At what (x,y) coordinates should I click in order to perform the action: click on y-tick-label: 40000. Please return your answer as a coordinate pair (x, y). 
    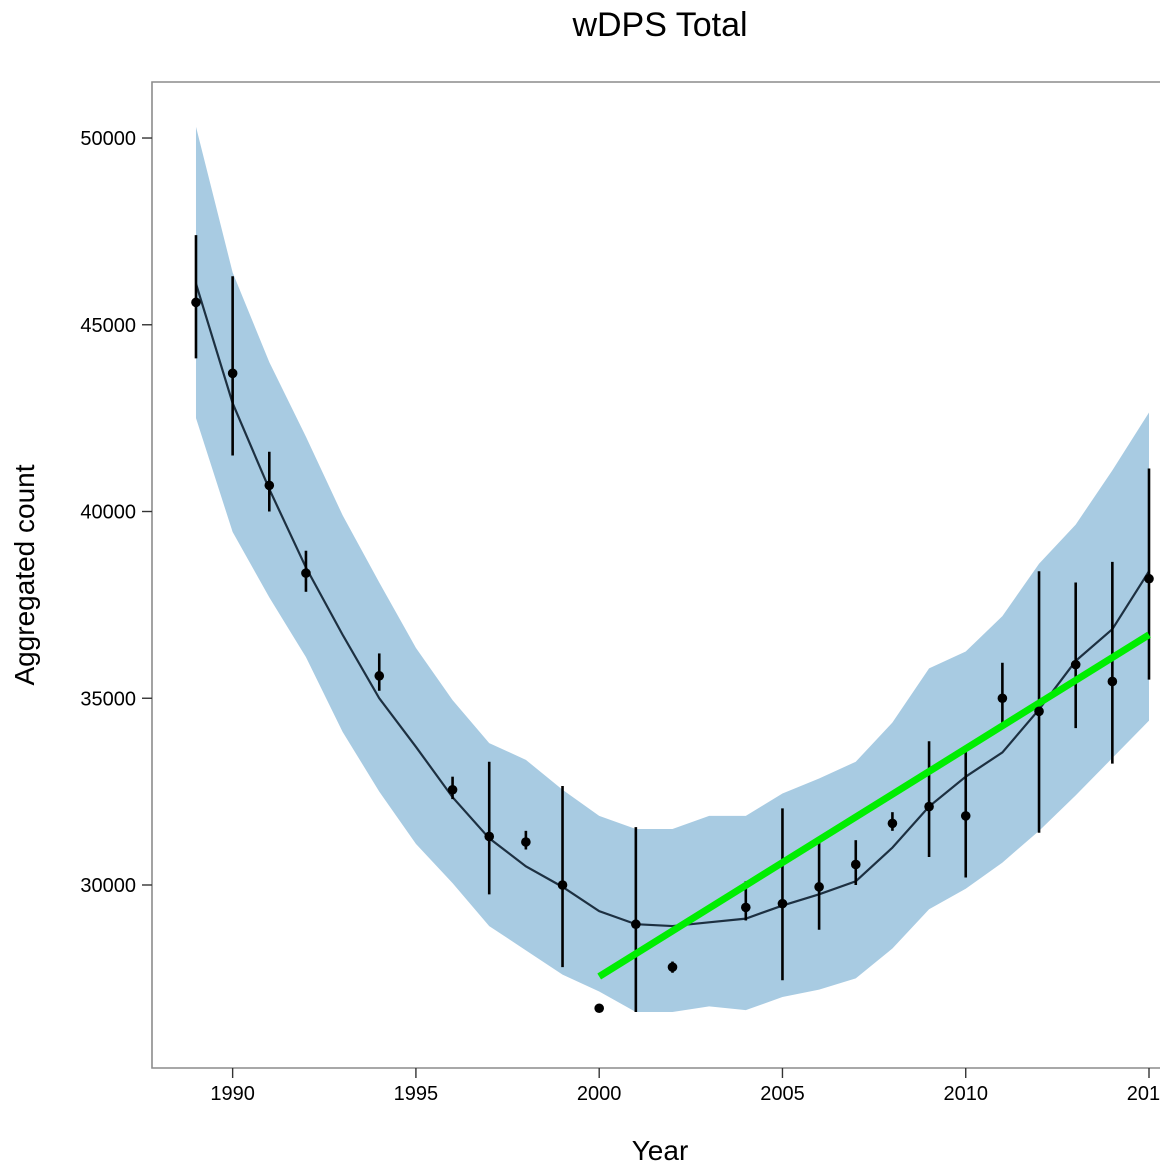
    Looking at the image, I should click on (108, 513).